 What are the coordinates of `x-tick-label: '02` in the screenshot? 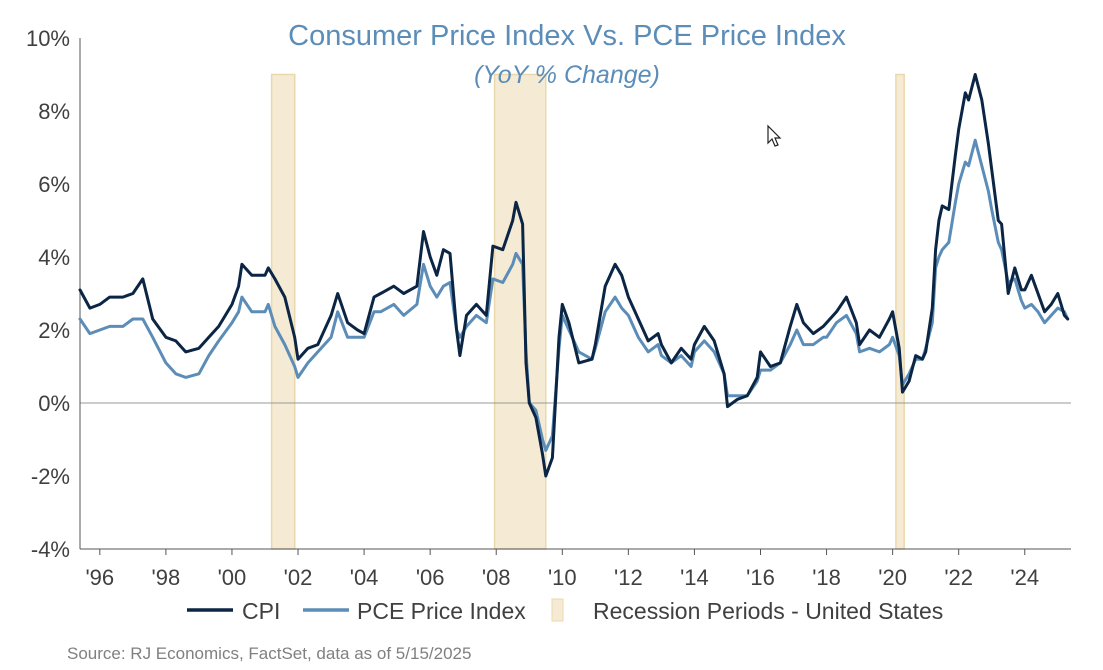 It's located at (298, 577).